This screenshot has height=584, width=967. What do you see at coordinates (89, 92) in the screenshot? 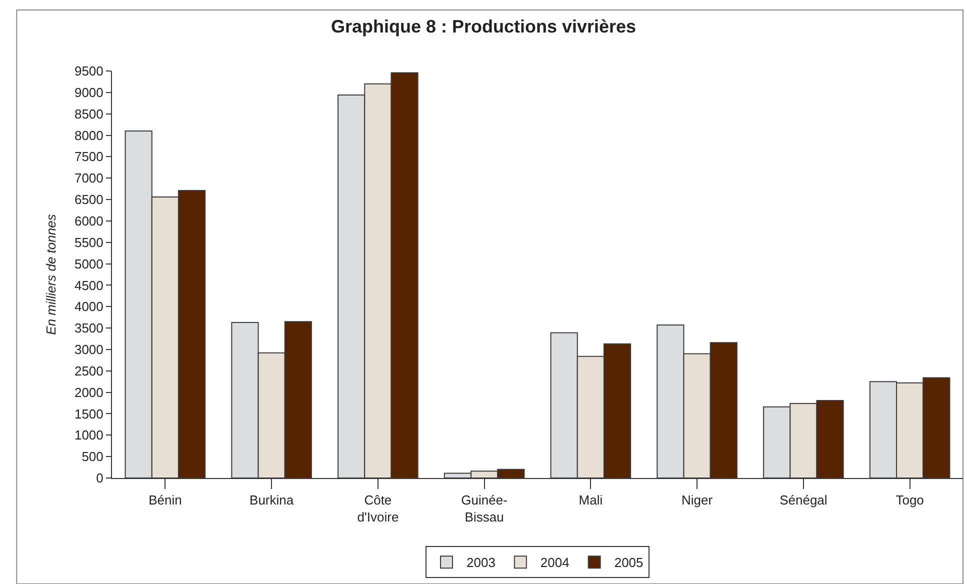
I see `y-tick-label: 9000` at bounding box center [89, 92].